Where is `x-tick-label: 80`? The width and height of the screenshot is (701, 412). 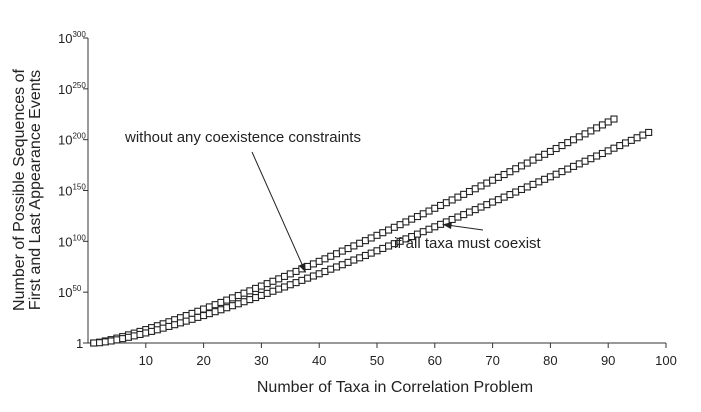
x-tick-label: 80 is located at coordinates (550, 360).